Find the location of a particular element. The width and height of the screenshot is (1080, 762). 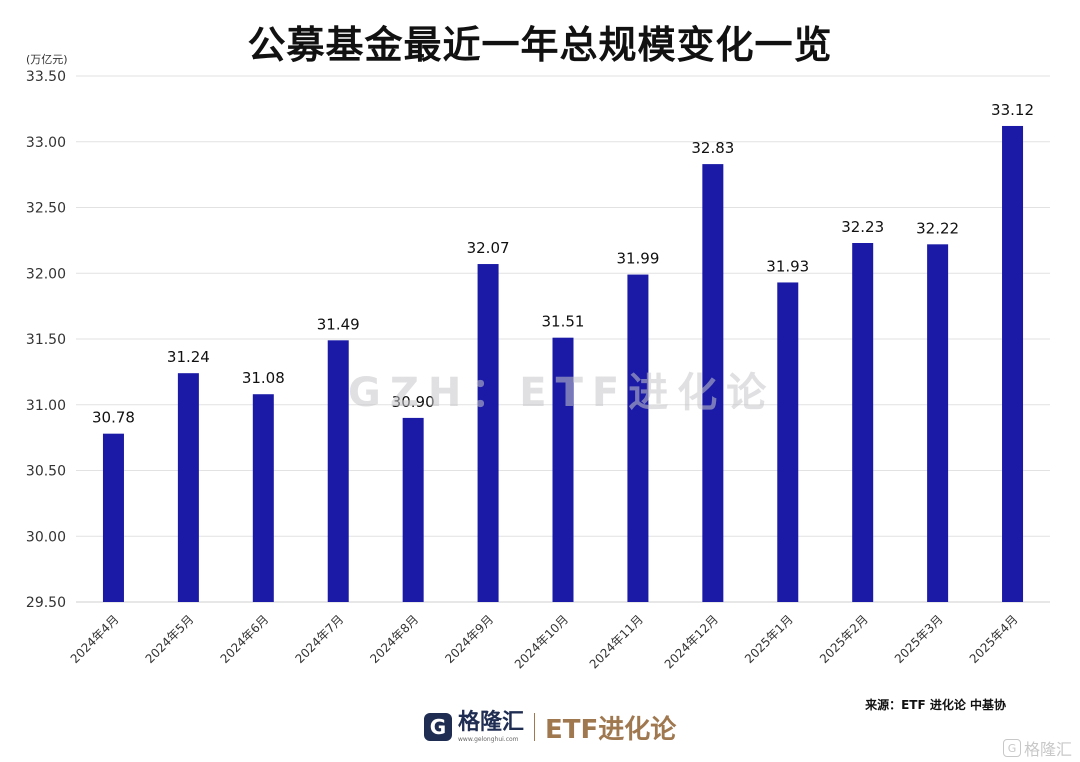

data-label: 30.90 is located at coordinates (413, 402).